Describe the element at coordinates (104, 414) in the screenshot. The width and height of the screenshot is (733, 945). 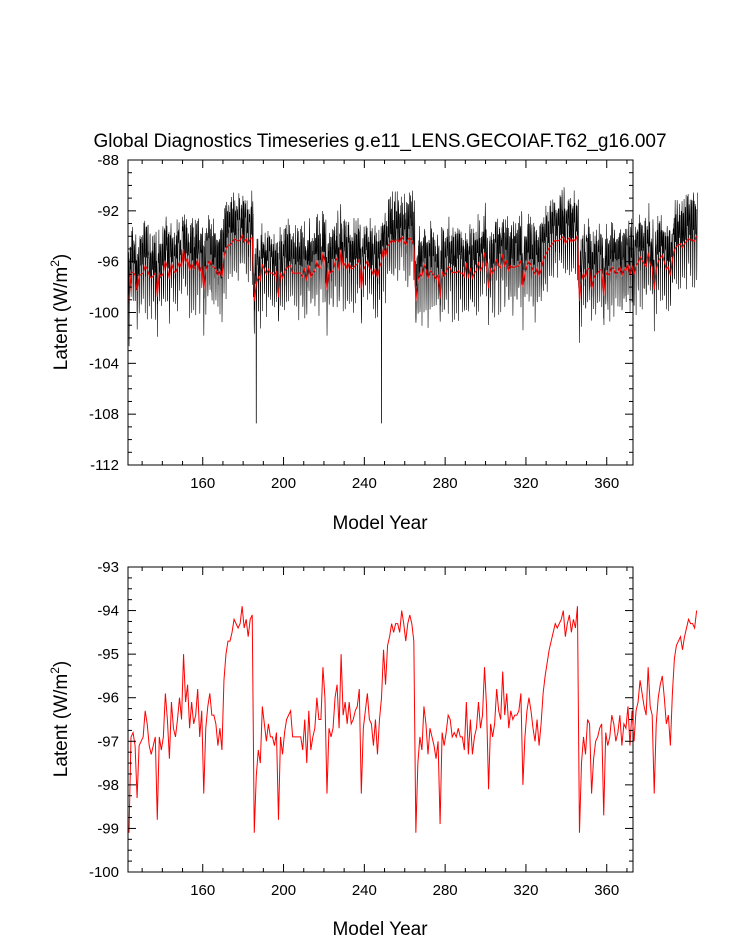
I see `top-y-tick-label: -108` at that location.